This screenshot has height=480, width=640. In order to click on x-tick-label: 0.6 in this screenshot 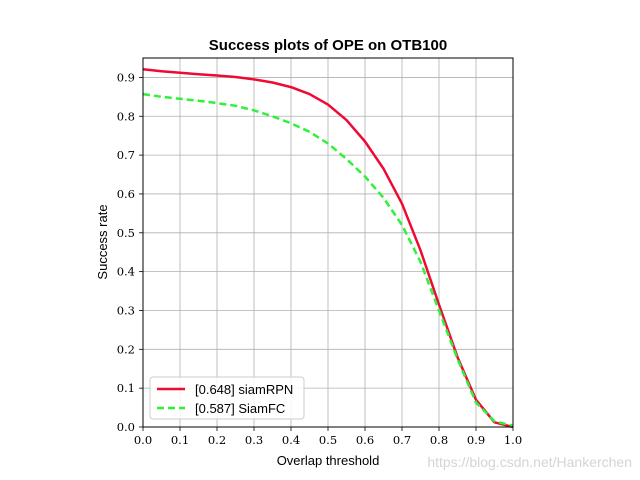, I will do `click(365, 440)`.